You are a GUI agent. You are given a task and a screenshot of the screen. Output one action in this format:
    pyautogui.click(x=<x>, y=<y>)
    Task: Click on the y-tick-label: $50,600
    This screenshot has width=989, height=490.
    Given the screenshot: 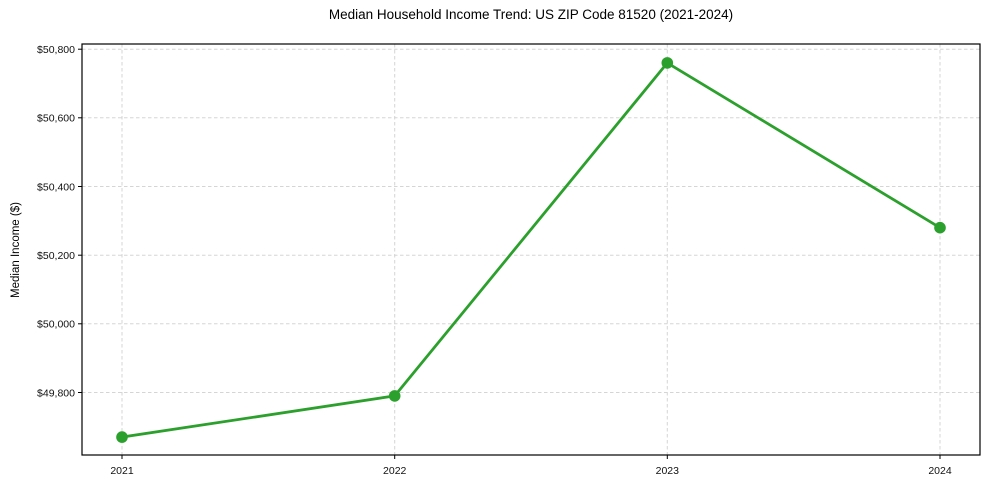 What is the action you would take?
    pyautogui.click(x=56, y=119)
    